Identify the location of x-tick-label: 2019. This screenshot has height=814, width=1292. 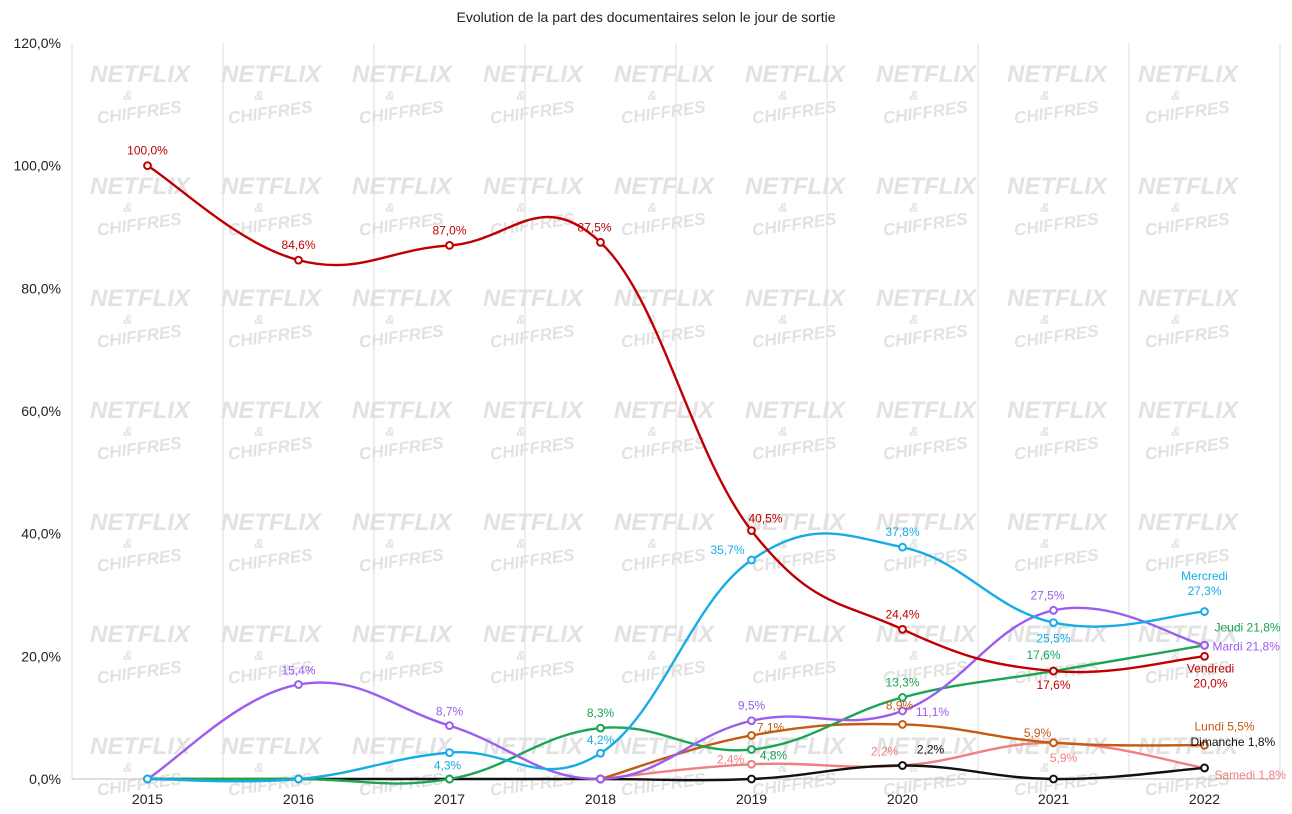
(751, 799).